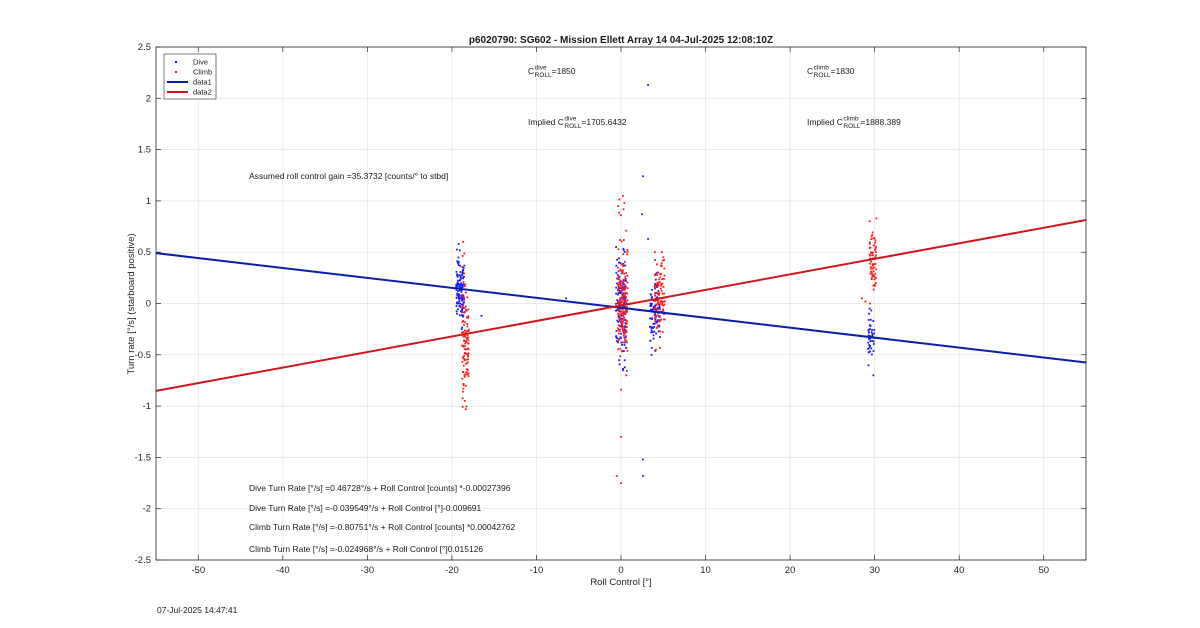  I want to click on y-tick-label: 1, so click(148, 201).